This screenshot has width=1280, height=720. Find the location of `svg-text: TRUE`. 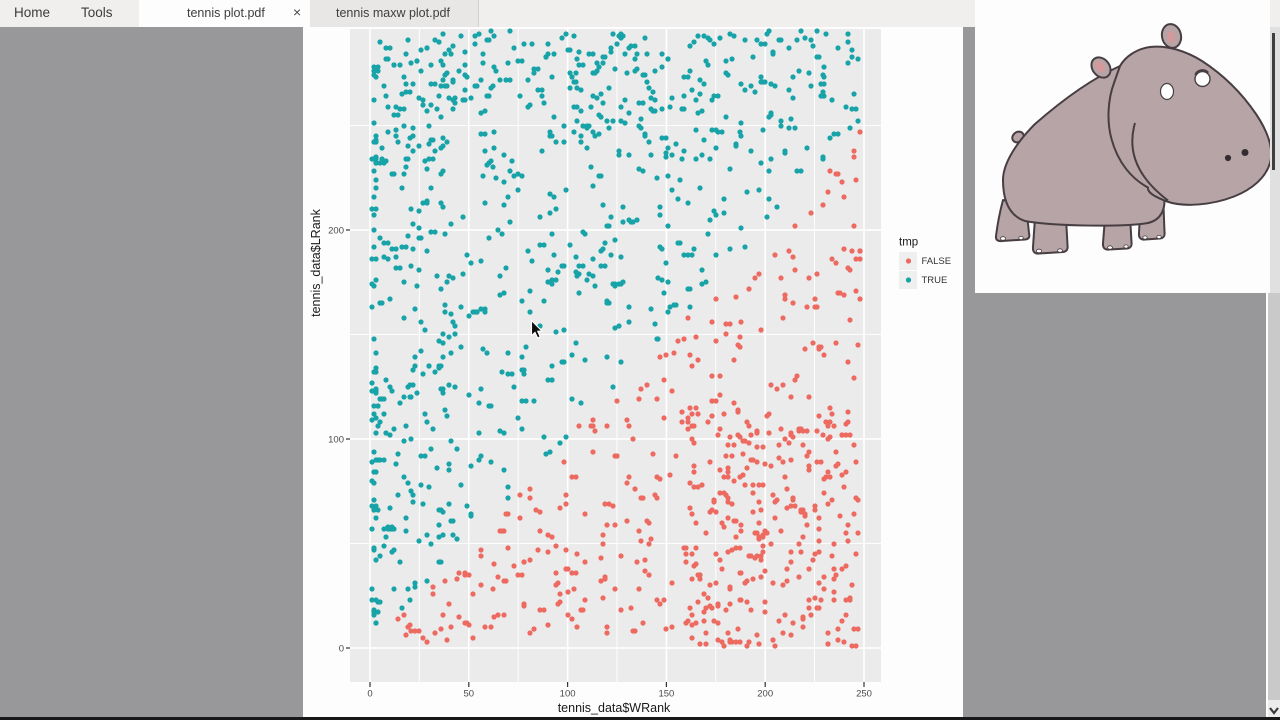

svg-text: TRUE is located at coordinates (935, 280).